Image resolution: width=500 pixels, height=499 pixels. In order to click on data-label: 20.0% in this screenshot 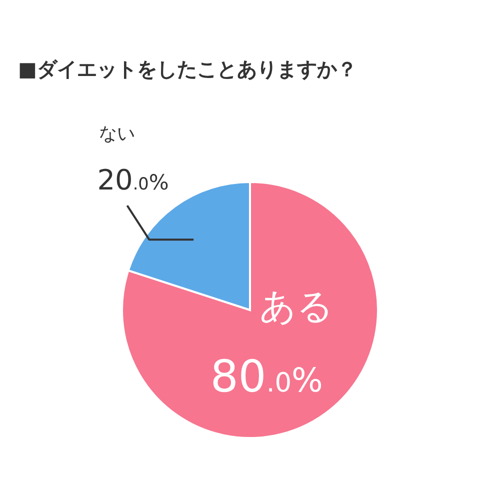, I will do `click(133, 180)`.